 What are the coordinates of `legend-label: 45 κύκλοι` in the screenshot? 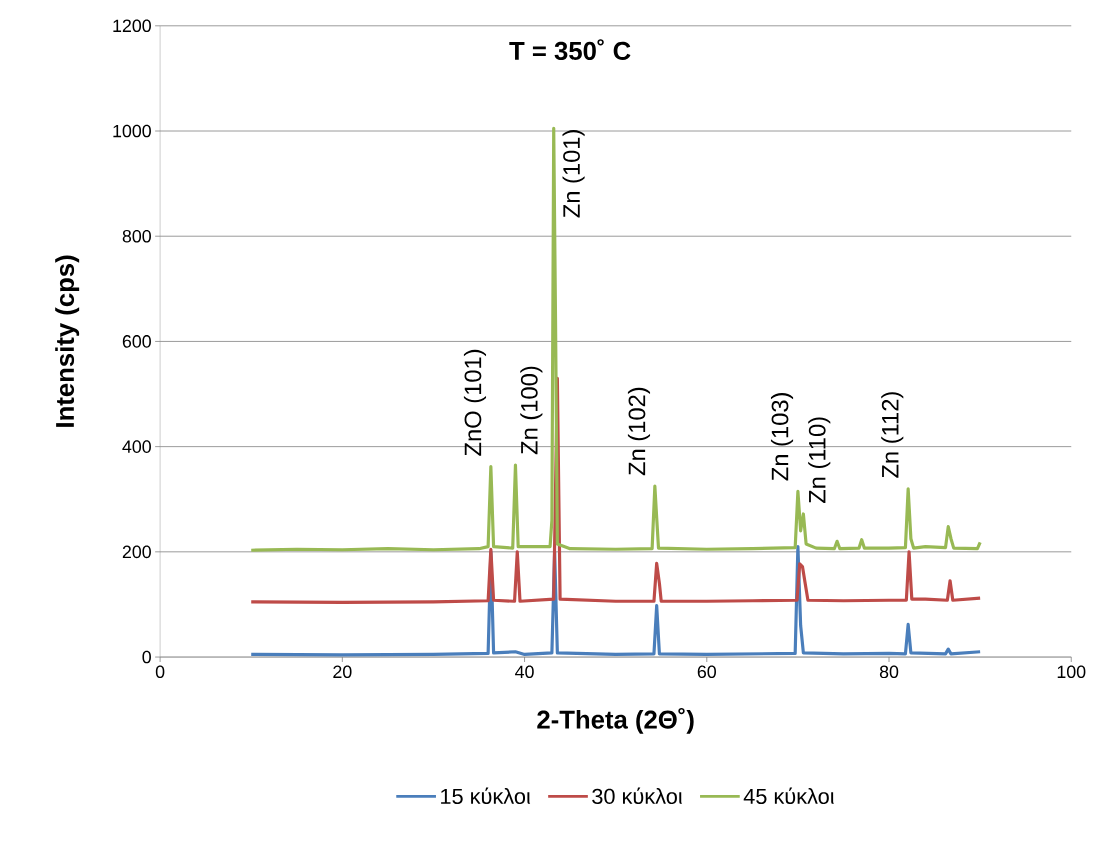 It's located at (788, 796).